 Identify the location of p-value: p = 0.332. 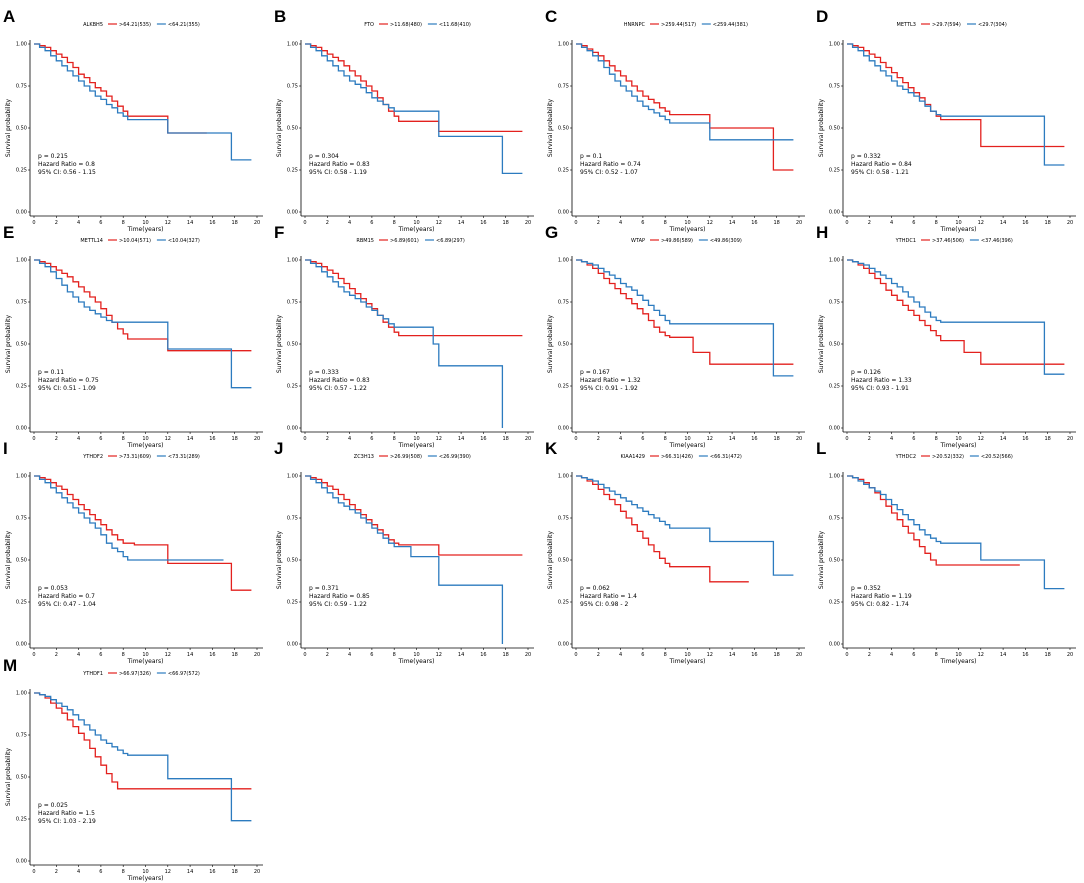
(866, 156).